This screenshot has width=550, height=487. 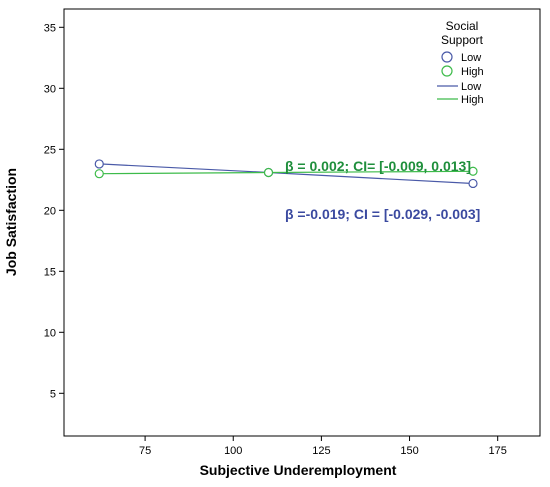 What do you see at coordinates (472, 72) in the screenshot?
I see `legend-label-marker-high: High` at bounding box center [472, 72].